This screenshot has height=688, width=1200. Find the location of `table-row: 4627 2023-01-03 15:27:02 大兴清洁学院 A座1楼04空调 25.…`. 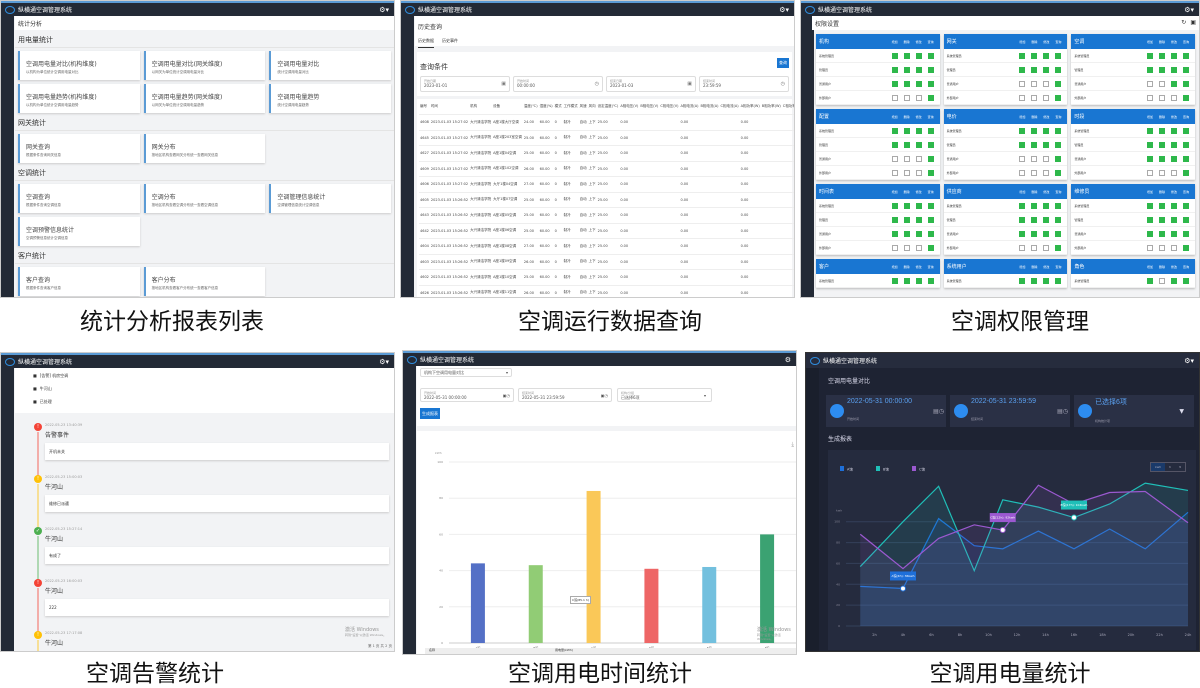

table-row: 4627 2023-01-03 15:27:02 大兴清洁学院 A座1楼04空调 25.… is located at coordinates (606, 153).